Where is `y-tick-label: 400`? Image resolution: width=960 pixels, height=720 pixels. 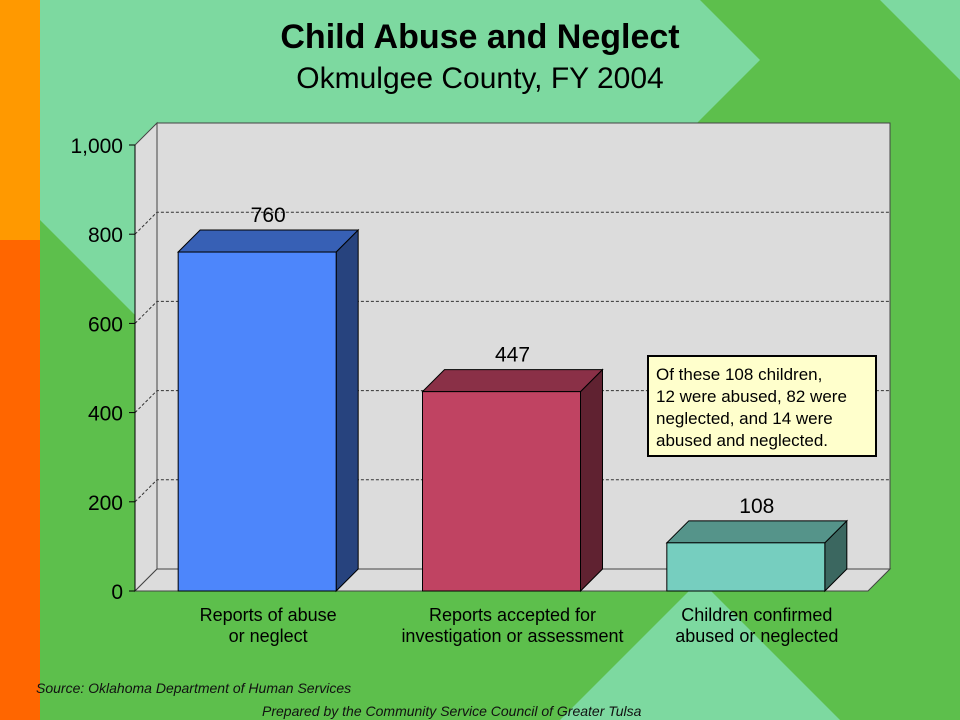 y-tick-label: 400 is located at coordinates (105, 414).